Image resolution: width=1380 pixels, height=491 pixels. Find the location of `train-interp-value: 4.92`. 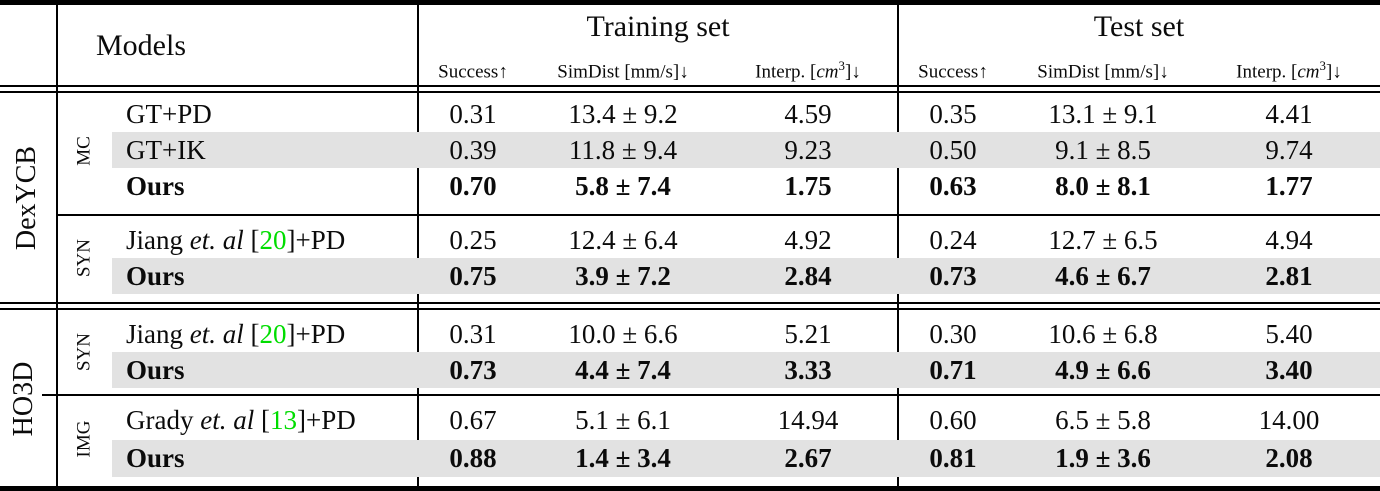

train-interp-value: 4.92 is located at coordinates (808, 240).